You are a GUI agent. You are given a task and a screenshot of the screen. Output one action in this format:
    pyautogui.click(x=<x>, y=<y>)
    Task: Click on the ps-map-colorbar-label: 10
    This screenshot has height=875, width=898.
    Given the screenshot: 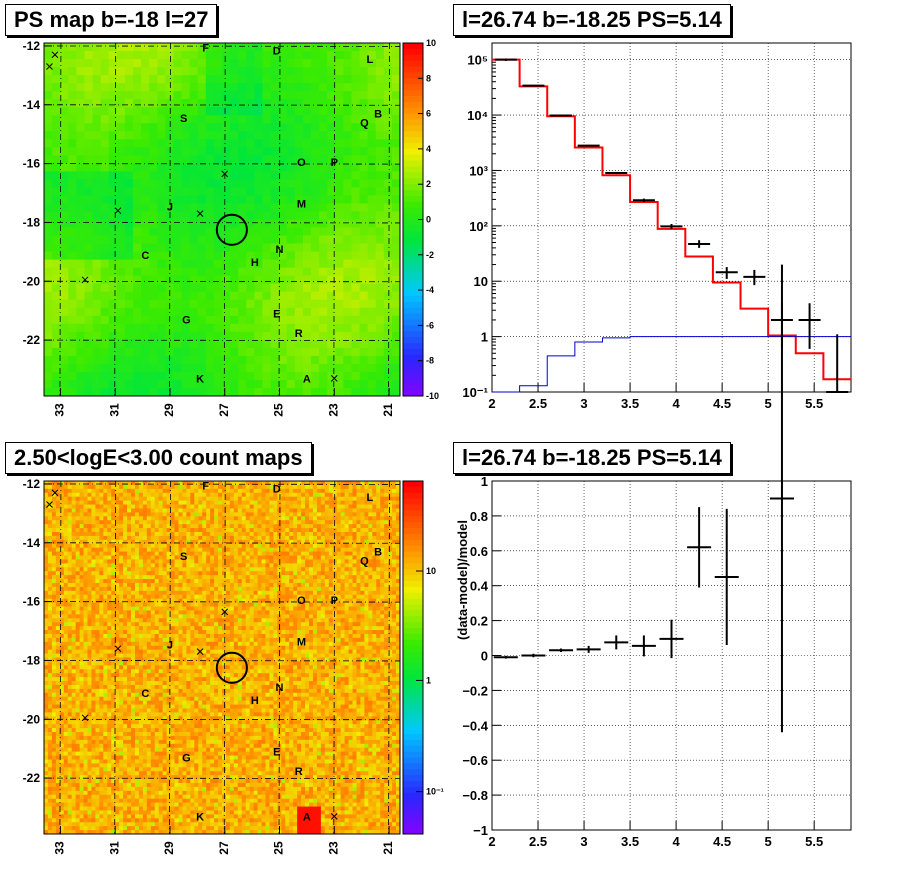 What is the action you would take?
    pyautogui.click(x=431, y=43)
    